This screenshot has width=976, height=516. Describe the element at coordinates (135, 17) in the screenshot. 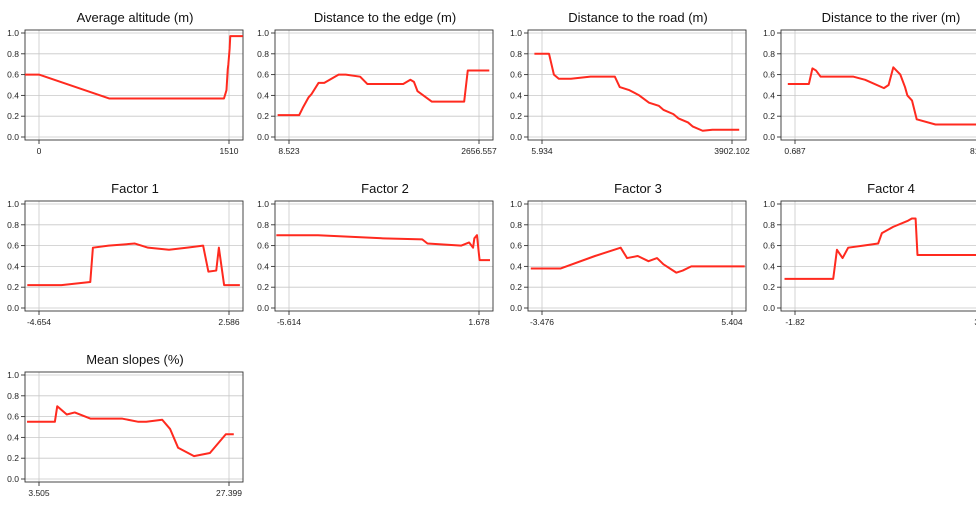

I see `chart-title: Average altitude (m)` at that location.